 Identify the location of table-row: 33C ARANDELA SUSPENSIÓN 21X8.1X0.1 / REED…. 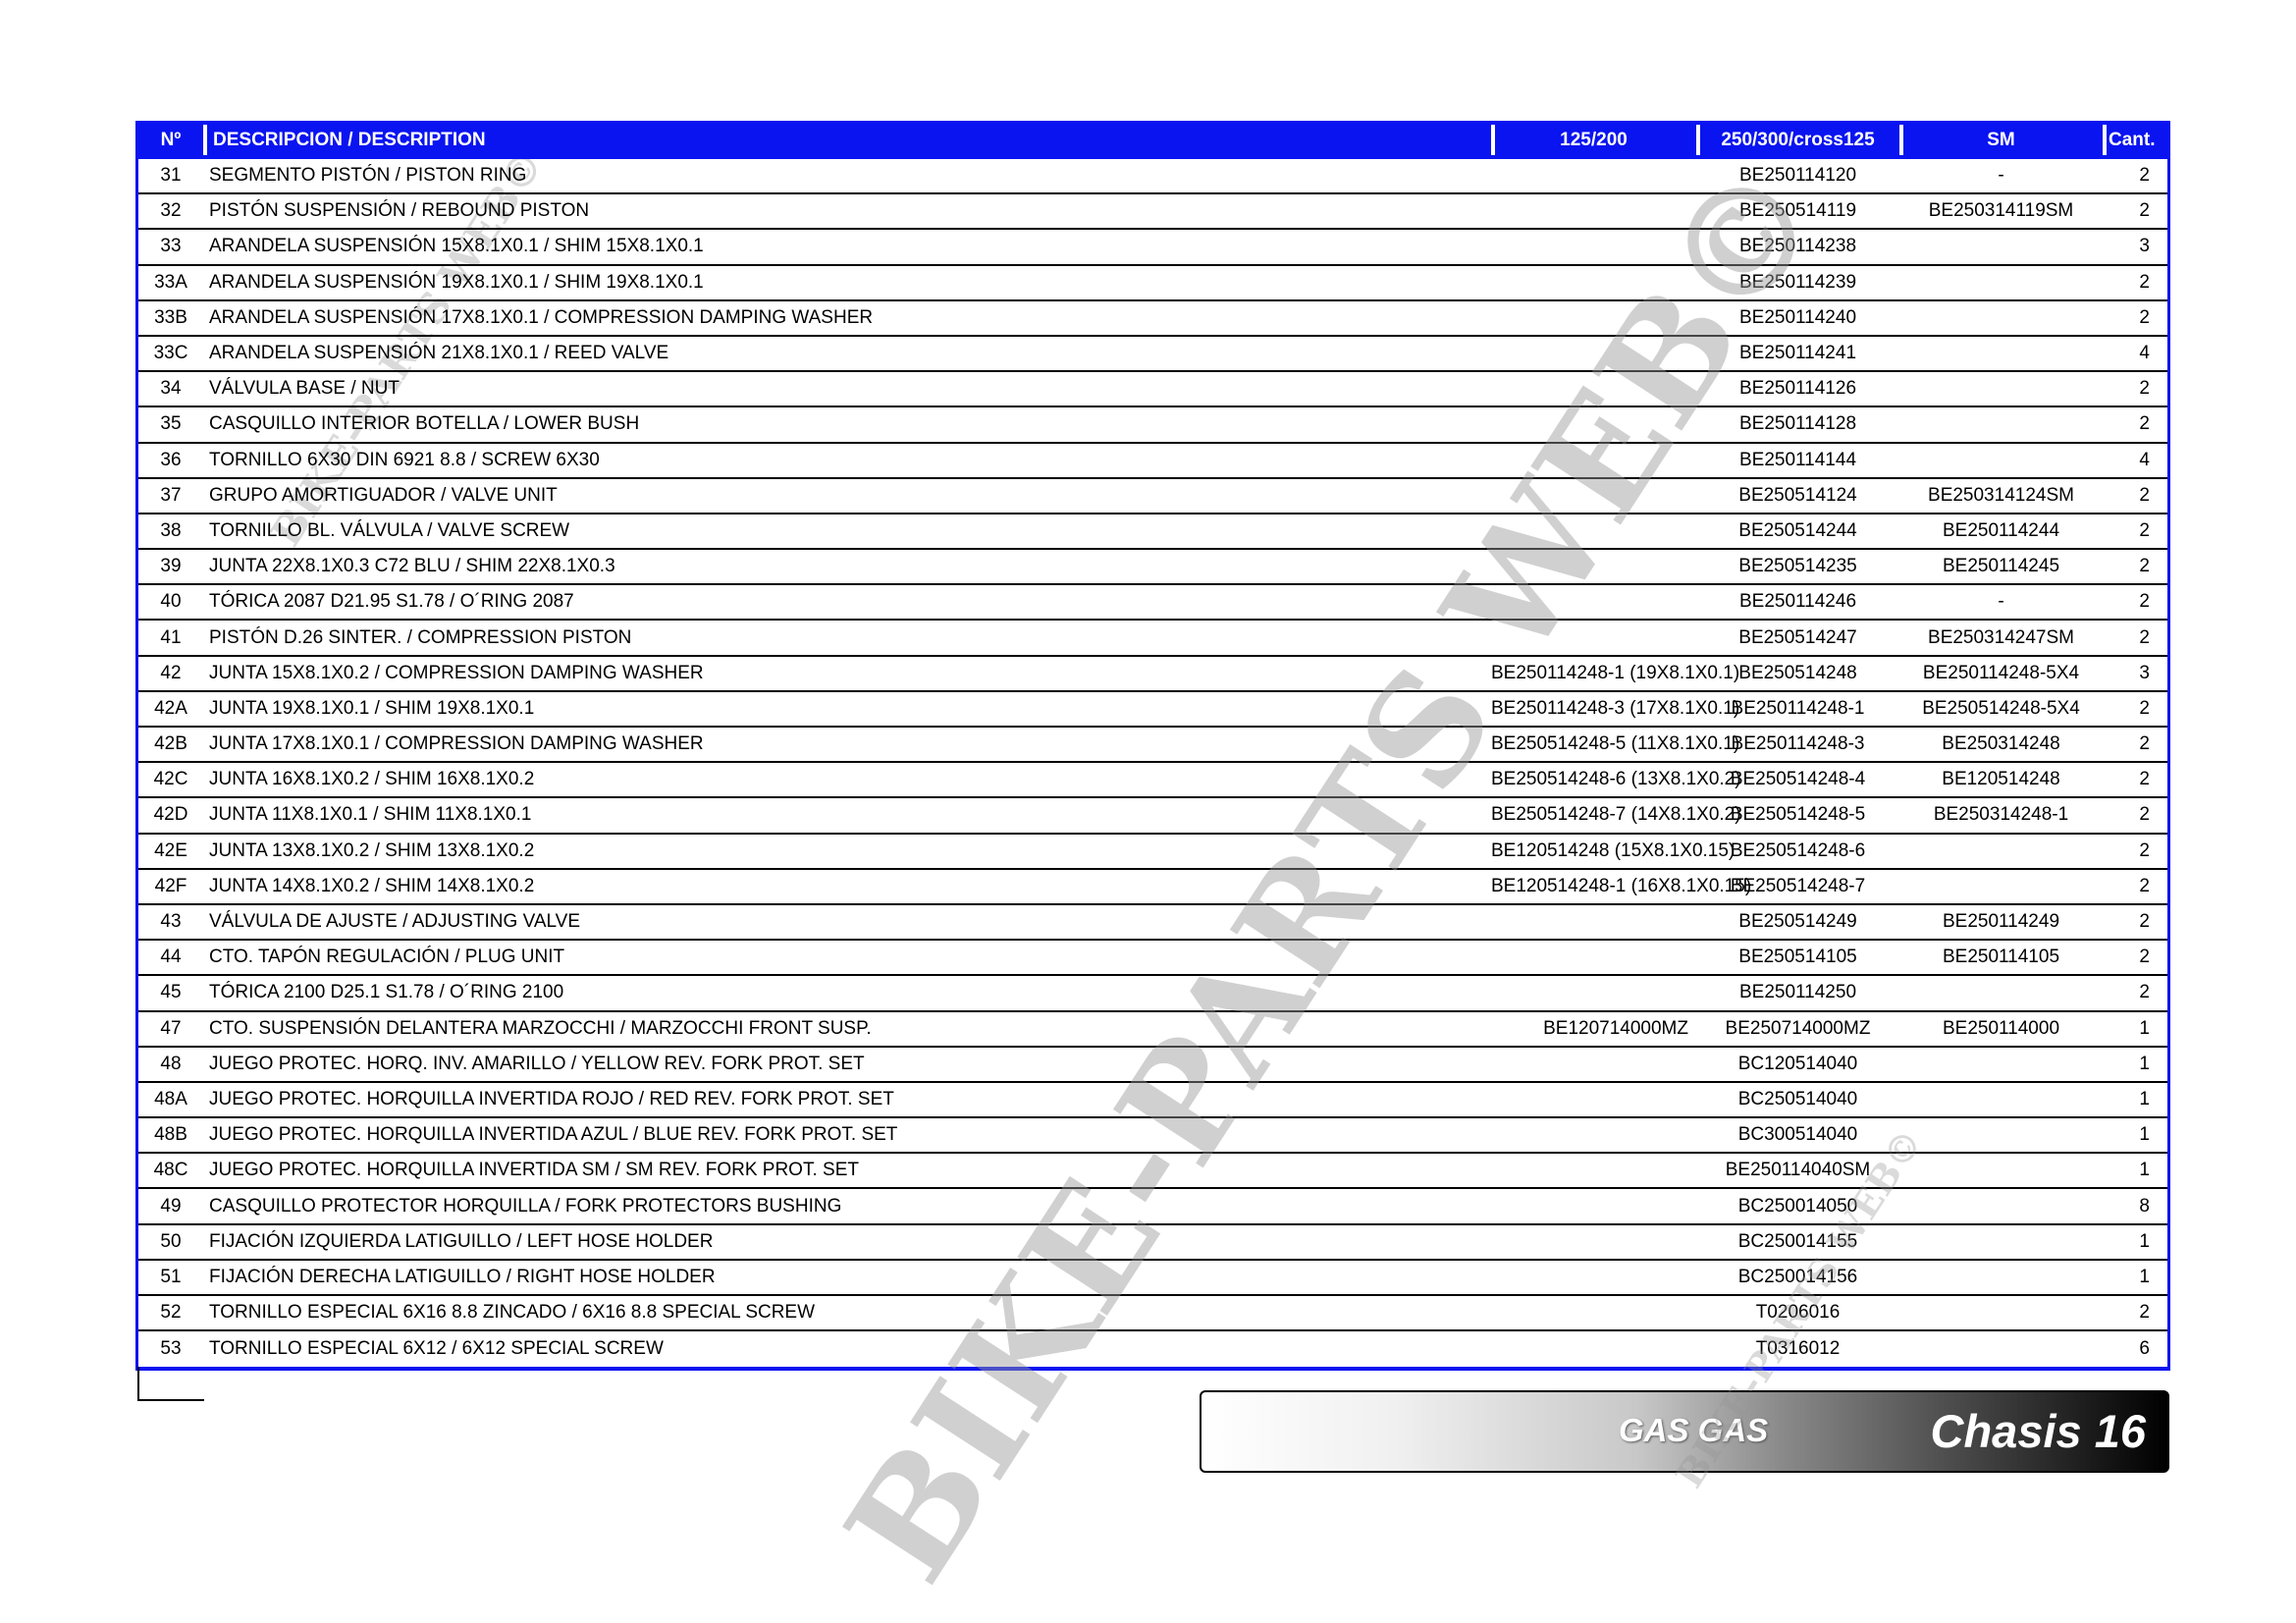
(1152, 355).